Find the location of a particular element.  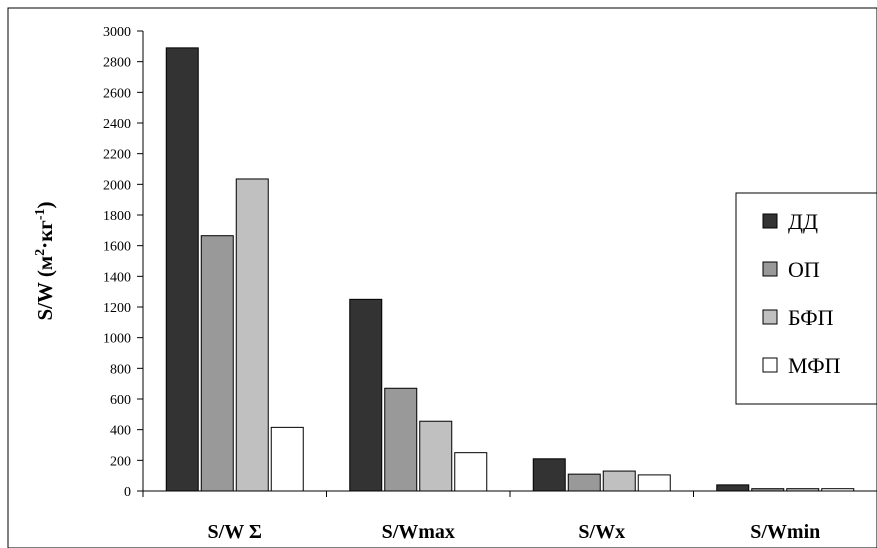

y-tick-label: 1400 is located at coordinates (117, 277).